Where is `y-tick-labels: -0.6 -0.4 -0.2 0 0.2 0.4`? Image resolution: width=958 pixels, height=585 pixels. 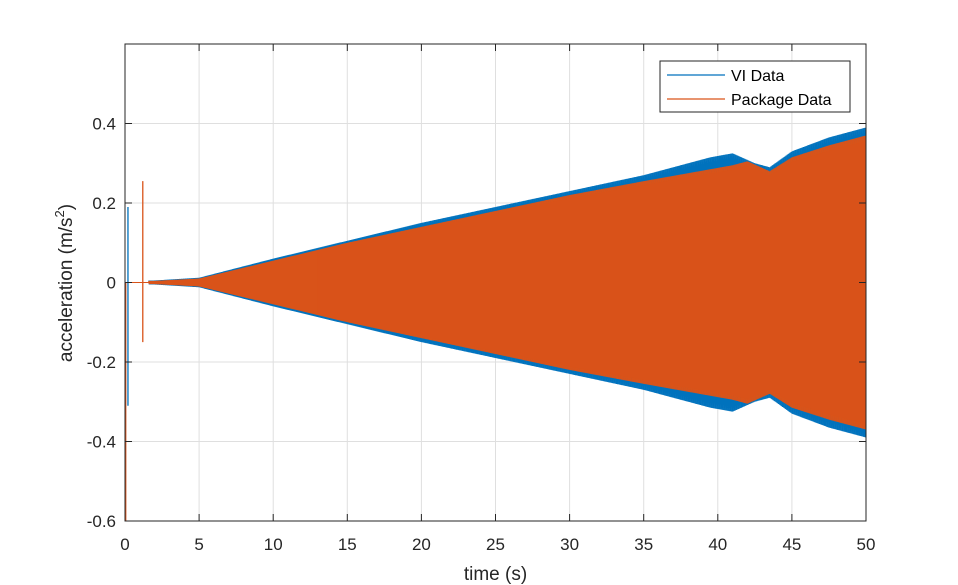 y-tick-labels: -0.6 -0.4 -0.2 0 0.2 0.4 is located at coordinates (101, 323).